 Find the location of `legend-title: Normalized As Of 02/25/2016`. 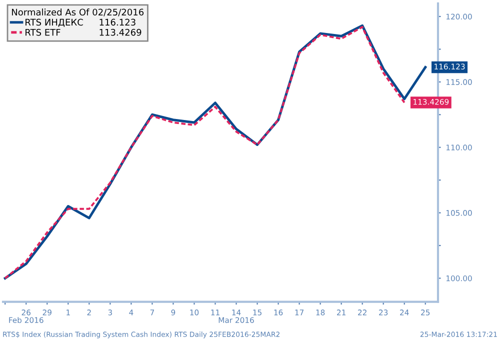

legend-title: Normalized As Of 02/25/2016 is located at coordinates (78, 12).